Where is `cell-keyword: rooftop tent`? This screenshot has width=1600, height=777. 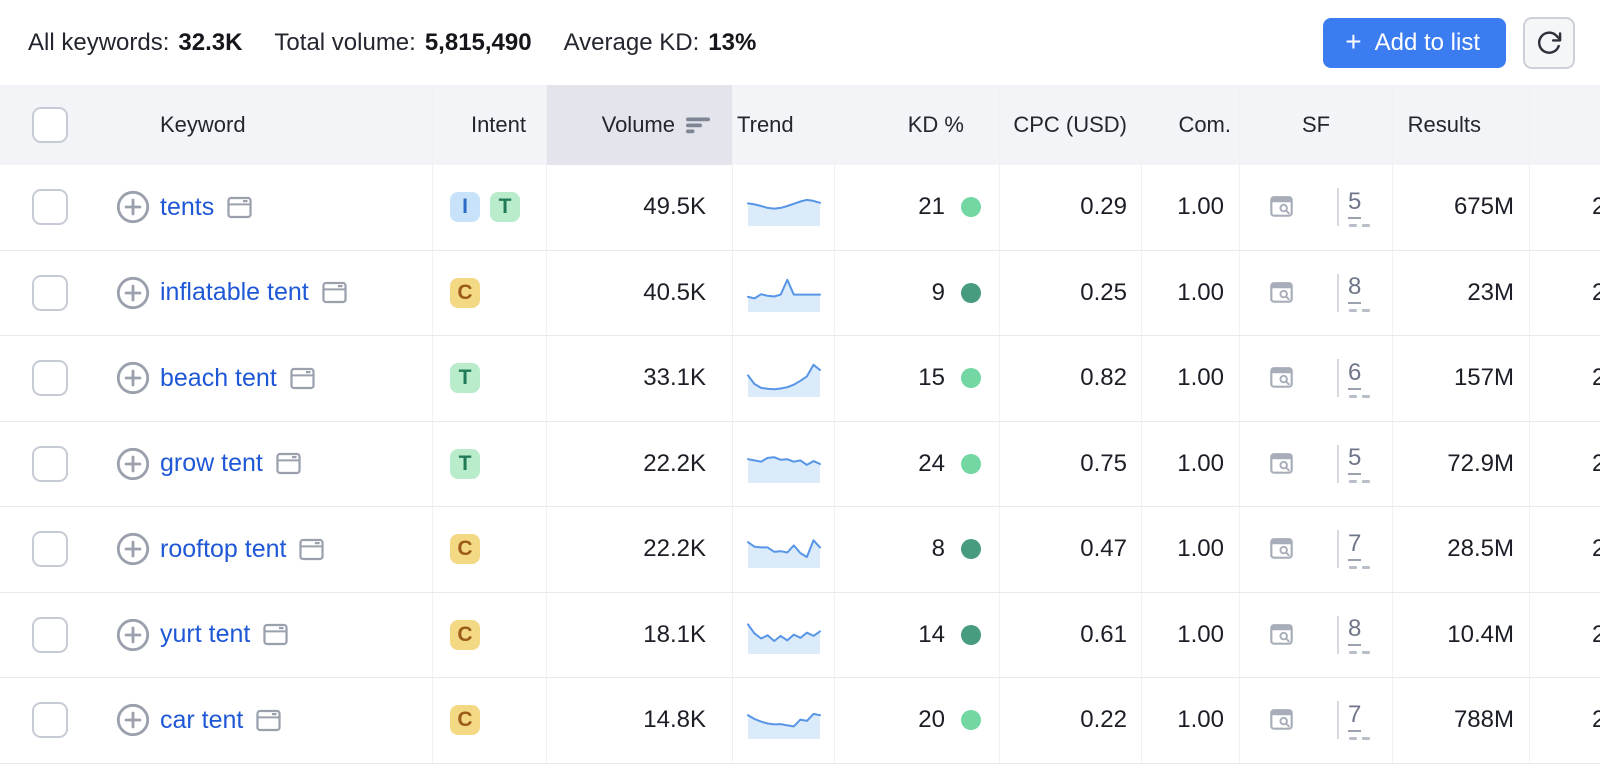 cell-keyword: rooftop tent is located at coordinates (270, 549).